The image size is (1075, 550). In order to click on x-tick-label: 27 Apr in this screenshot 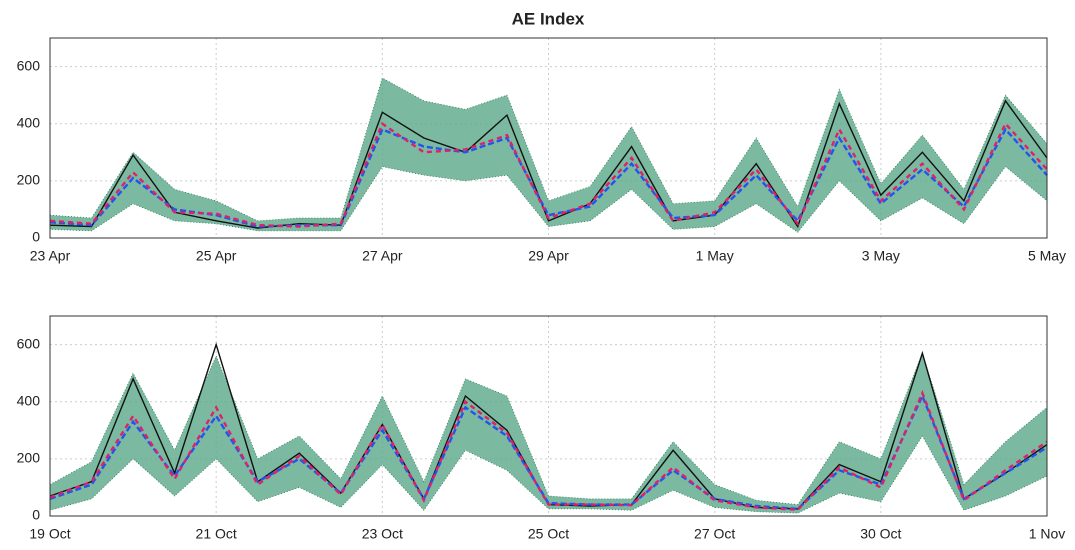, I will do `click(382, 256)`.